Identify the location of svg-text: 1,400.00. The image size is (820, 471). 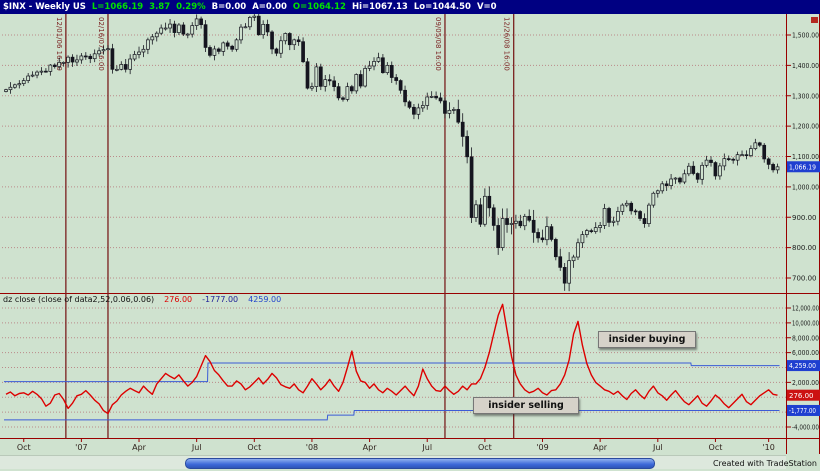
(805, 66).